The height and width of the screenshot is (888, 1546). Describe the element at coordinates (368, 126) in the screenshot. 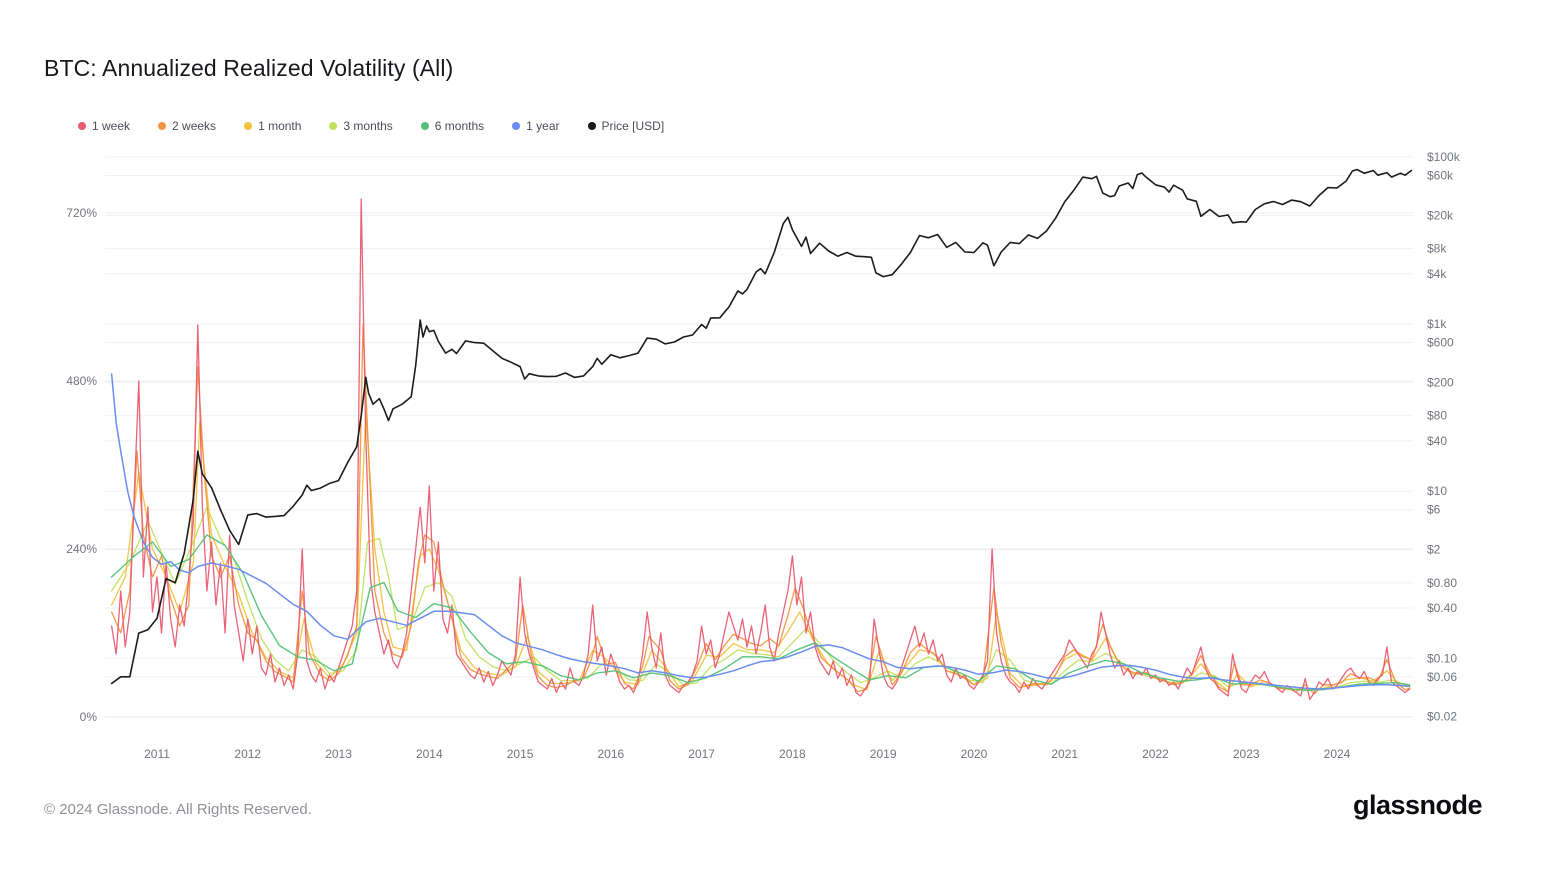

I see `legend-label: 3 months` at that location.